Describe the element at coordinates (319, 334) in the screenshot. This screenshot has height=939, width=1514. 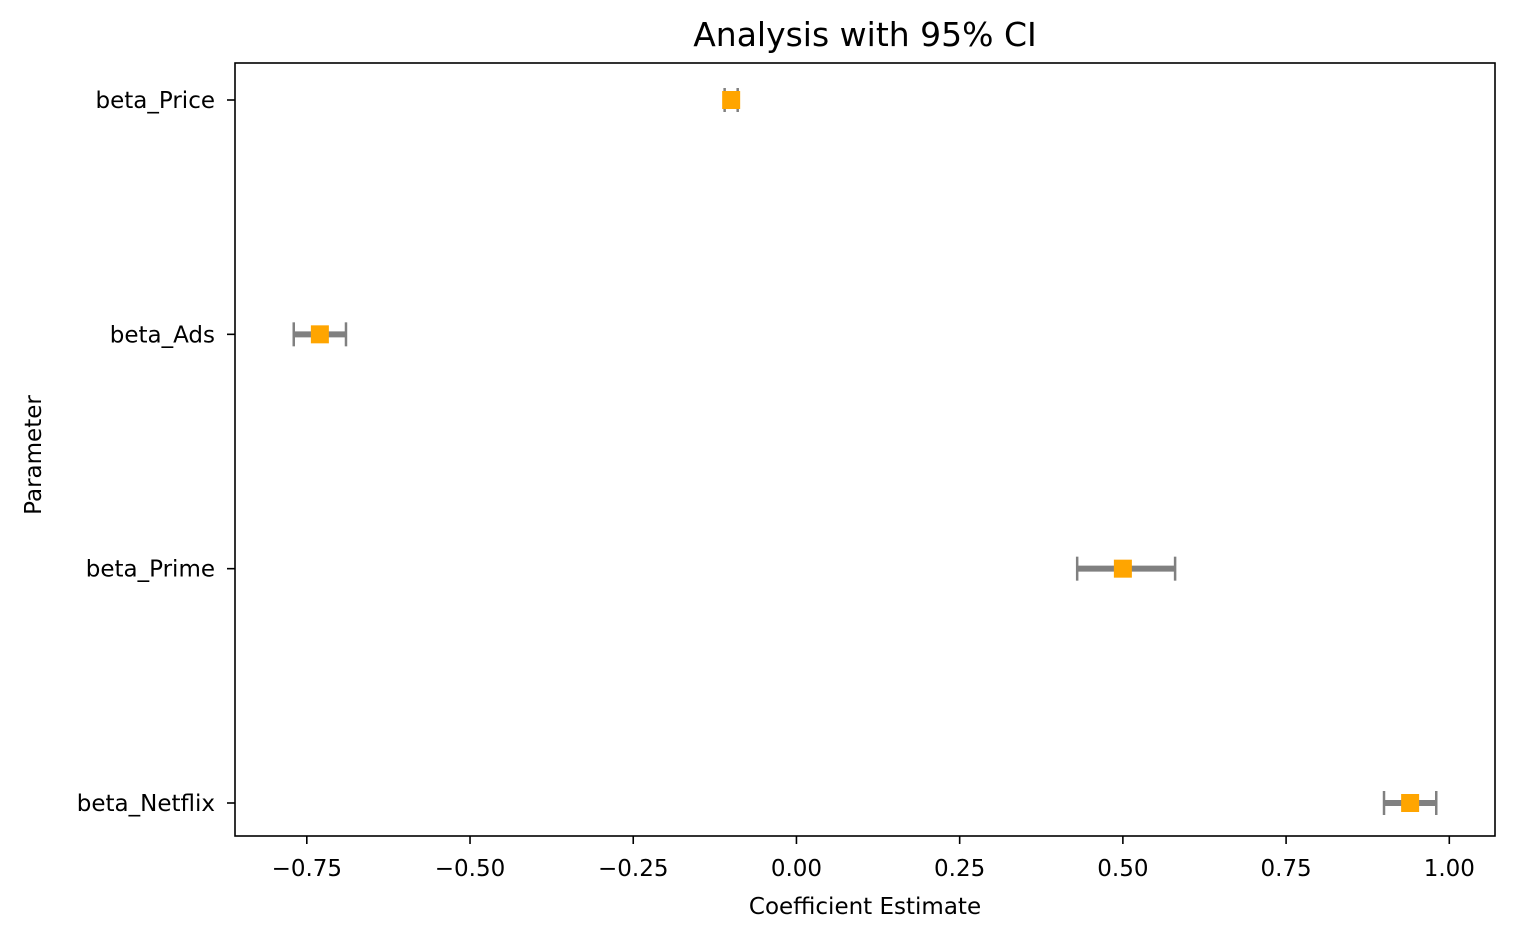
I see `estimate-marker-beta_Ads` at that location.